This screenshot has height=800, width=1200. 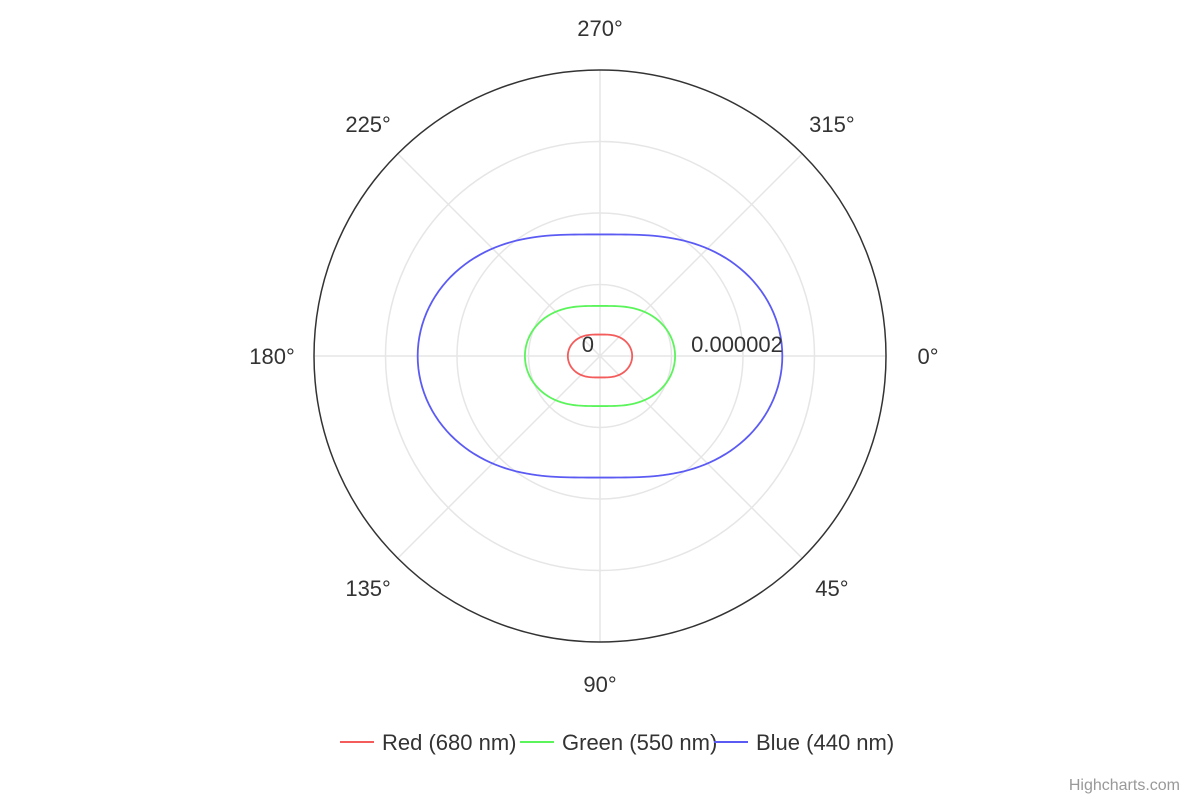 I want to click on legend-label: Green (550 nm), so click(x=639, y=742).